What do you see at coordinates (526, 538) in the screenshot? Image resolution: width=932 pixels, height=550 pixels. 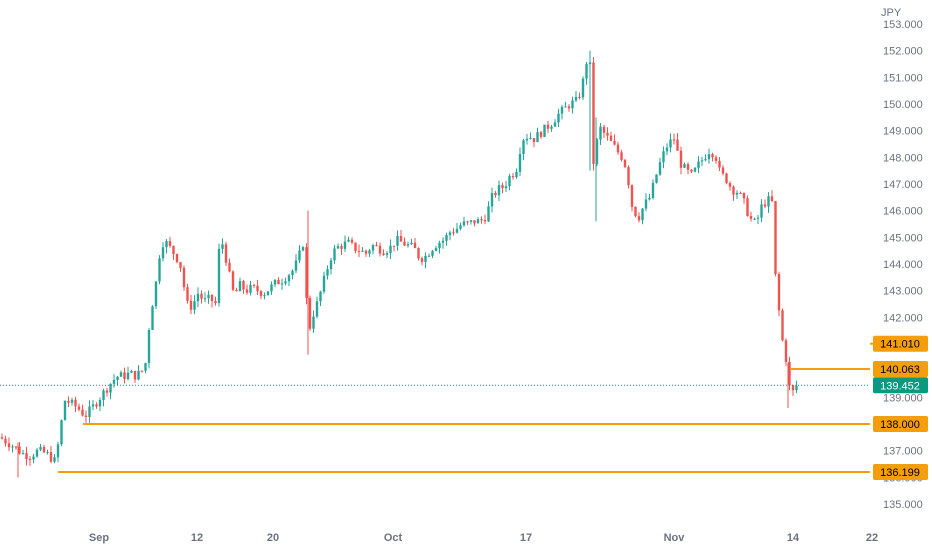 I see `x-tick-label: 17` at bounding box center [526, 538].